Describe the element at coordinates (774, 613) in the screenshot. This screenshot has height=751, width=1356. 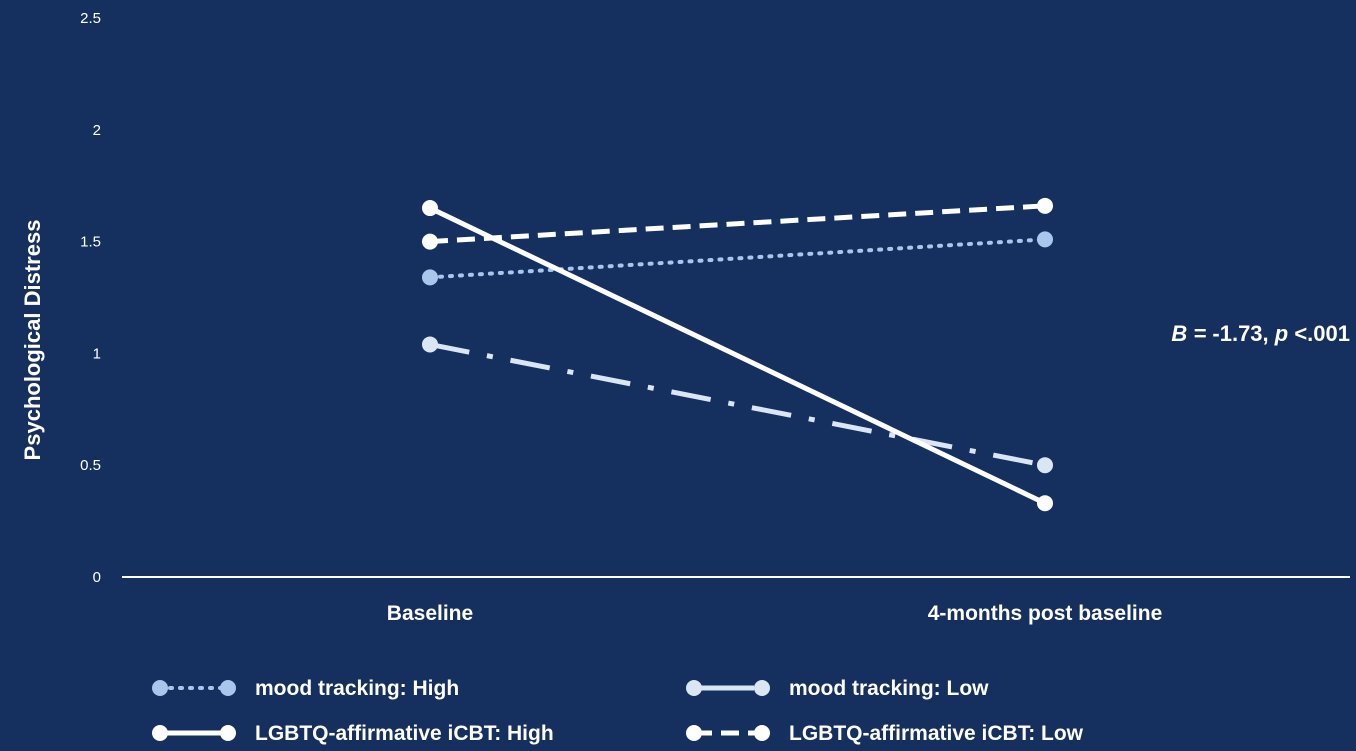
I see `x-categories: Baseline 4-months post baseline` at that location.